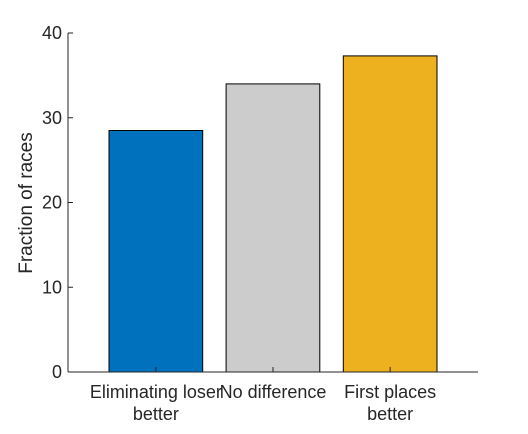 The width and height of the screenshot is (528, 434). I want to click on x-tick-label: Eliminating loser better, so click(156, 403).